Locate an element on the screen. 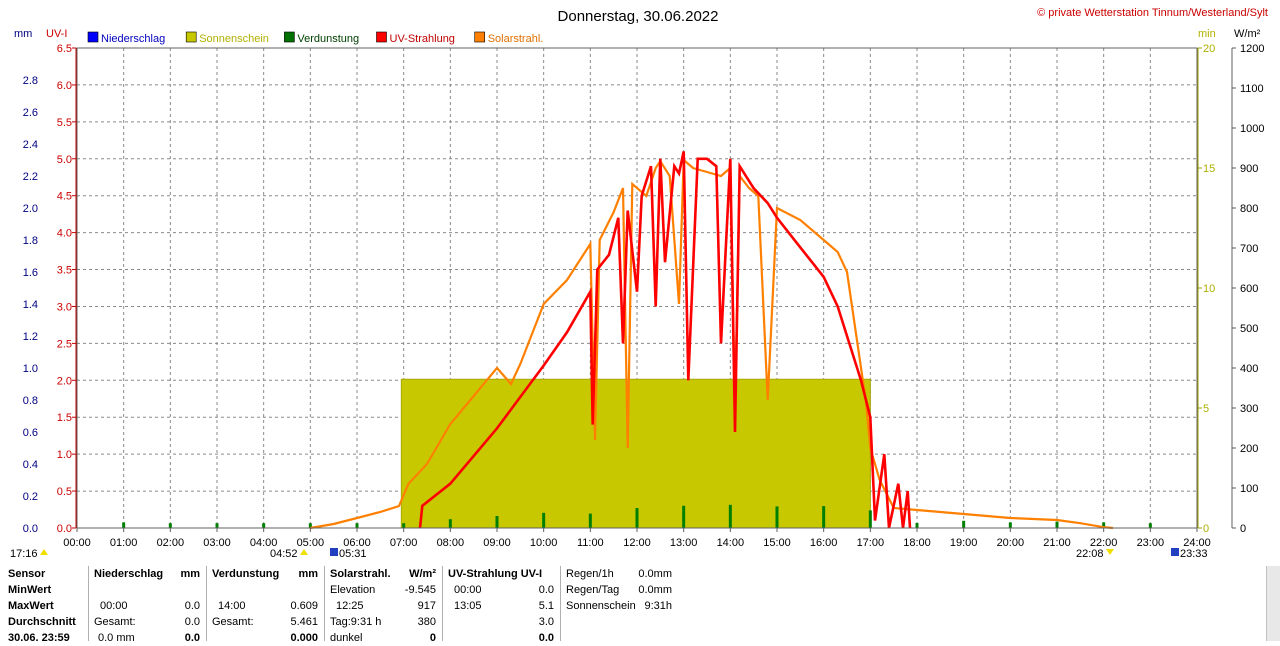  time-tick-label: 04:00 is located at coordinates (264, 543).